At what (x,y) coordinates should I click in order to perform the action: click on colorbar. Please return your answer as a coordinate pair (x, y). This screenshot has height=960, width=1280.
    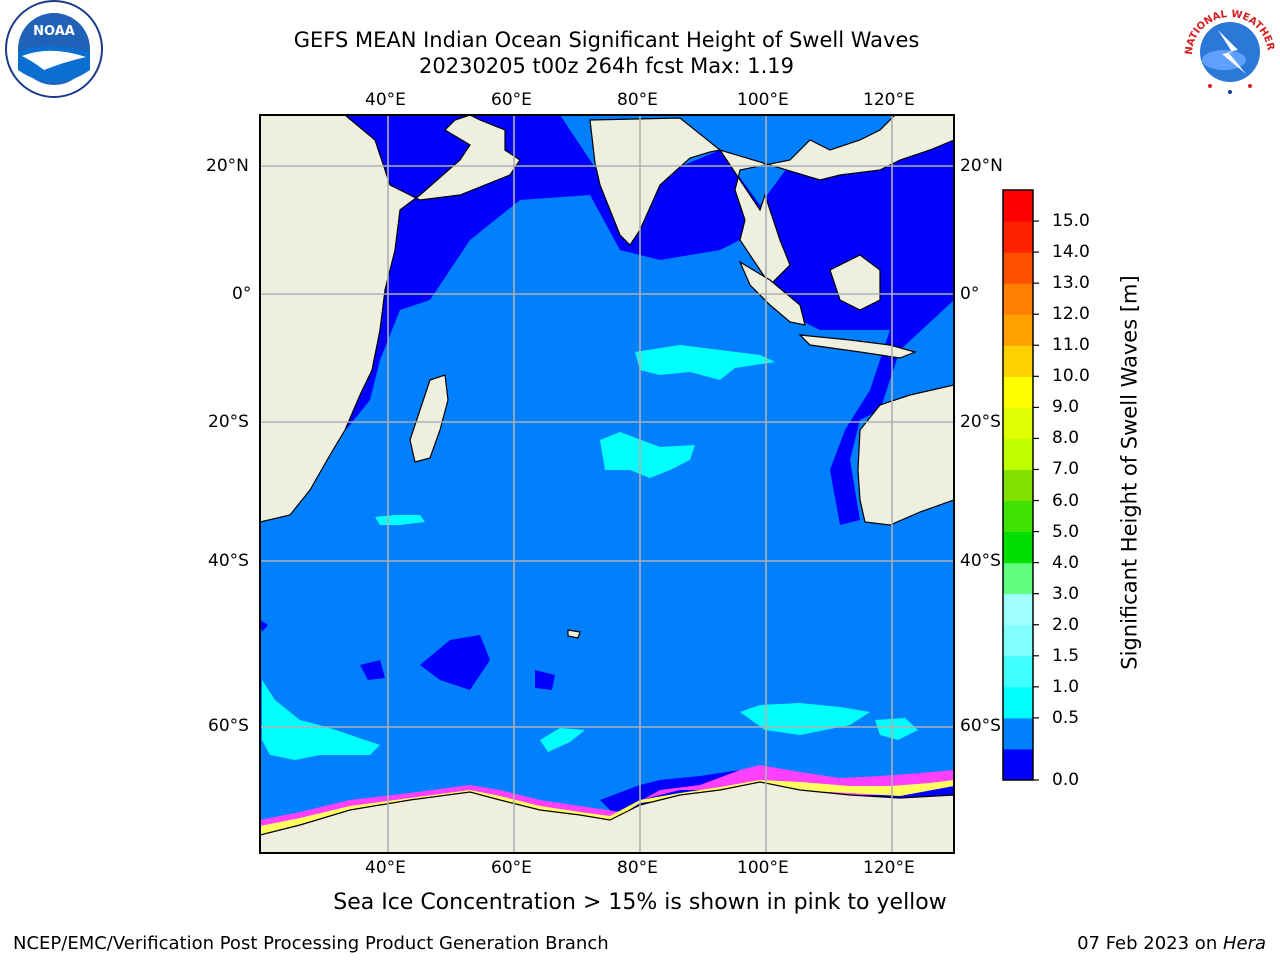
    Looking at the image, I should click on (1020, 485).